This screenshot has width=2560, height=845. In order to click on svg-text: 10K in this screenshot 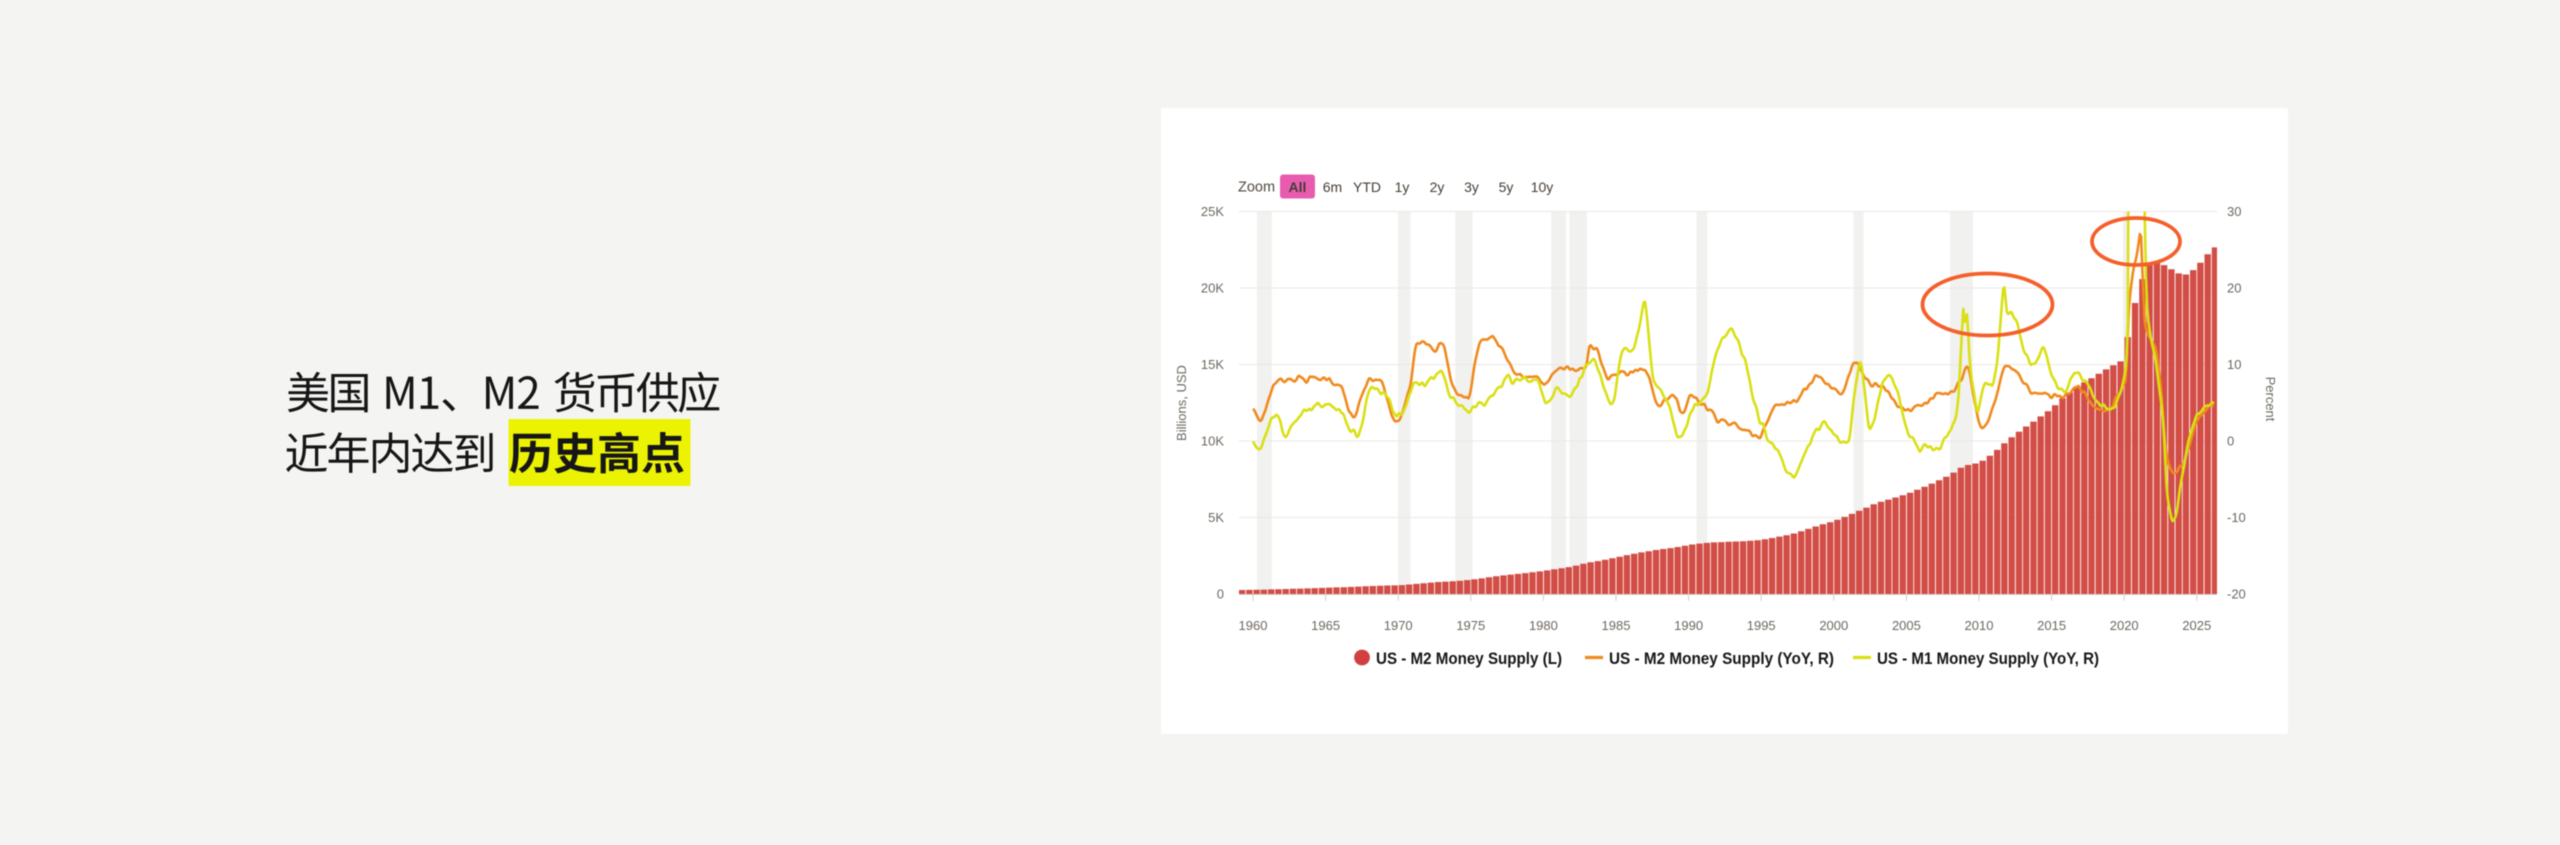, I will do `click(1212, 441)`.